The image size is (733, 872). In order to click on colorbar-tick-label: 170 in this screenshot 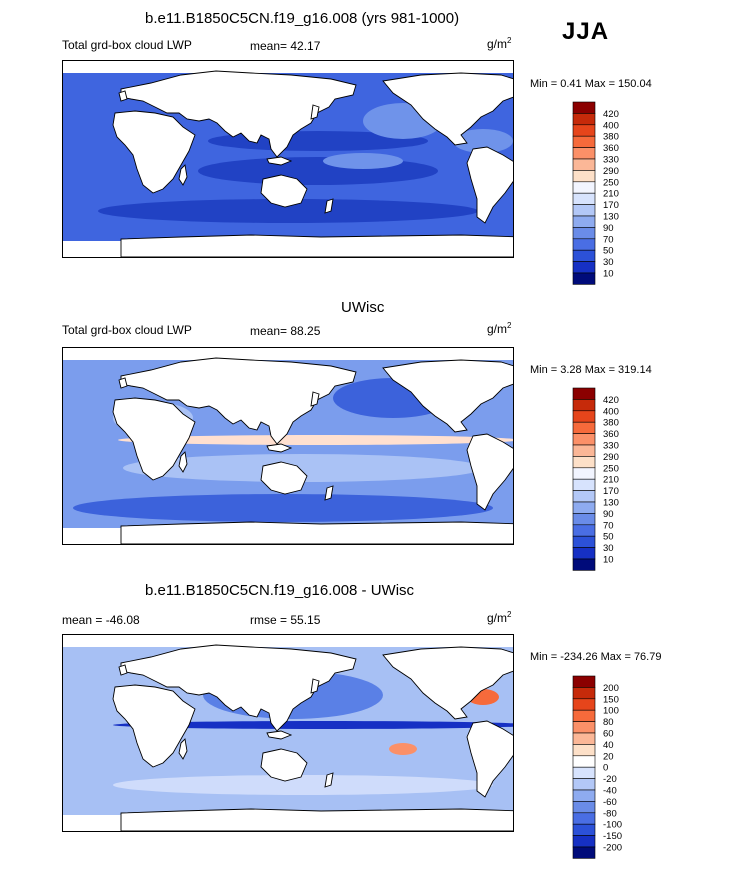, I will do `click(611, 491)`.